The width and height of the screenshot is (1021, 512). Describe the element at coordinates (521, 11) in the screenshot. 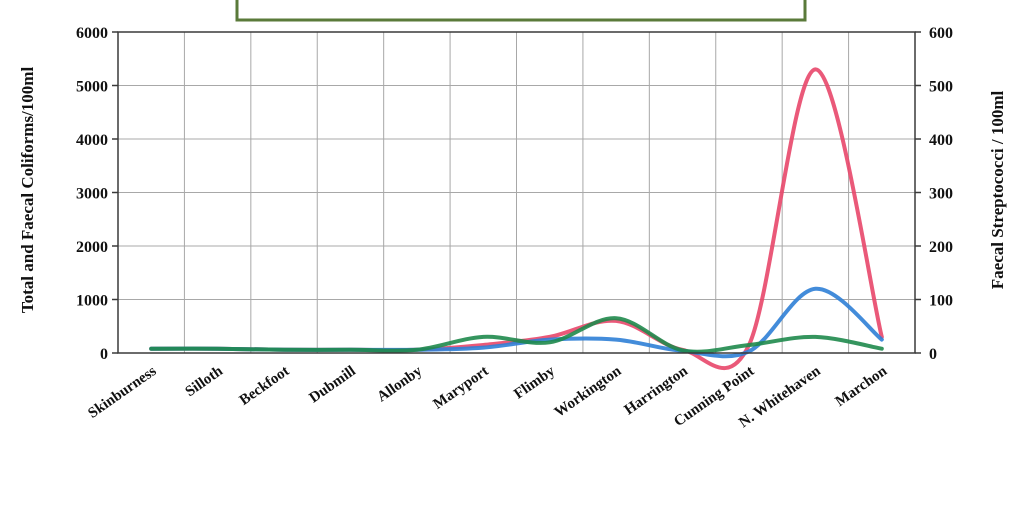

I see `legend-box` at that location.